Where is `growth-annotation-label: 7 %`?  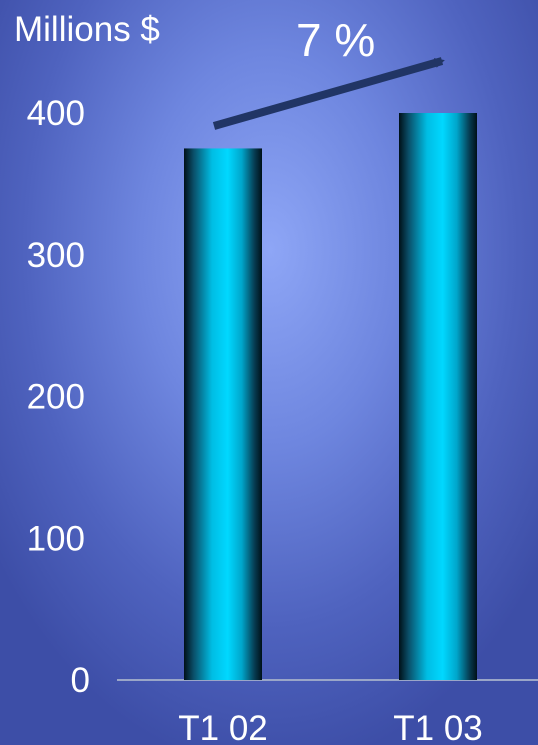
growth-annotation-label: 7 % is located at coordinates (336, 40).